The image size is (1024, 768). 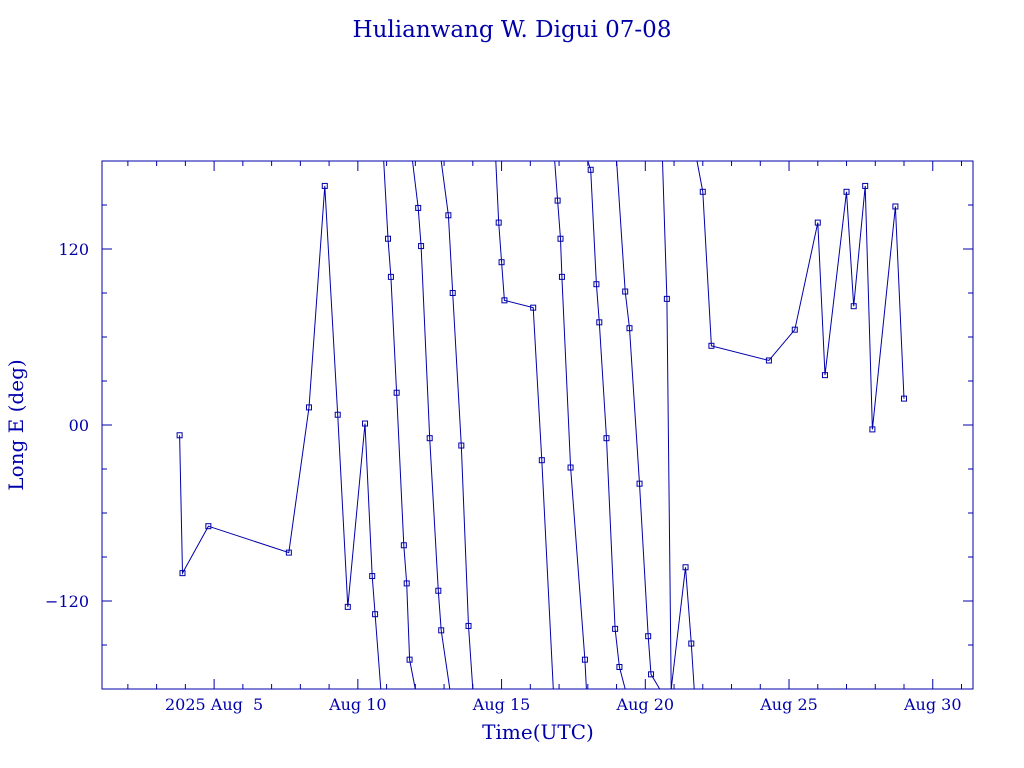 What do you see at coordinates (67, 601) in the screenshot?
I see `y-tick-label: −120` at bounding box center [67, 601].